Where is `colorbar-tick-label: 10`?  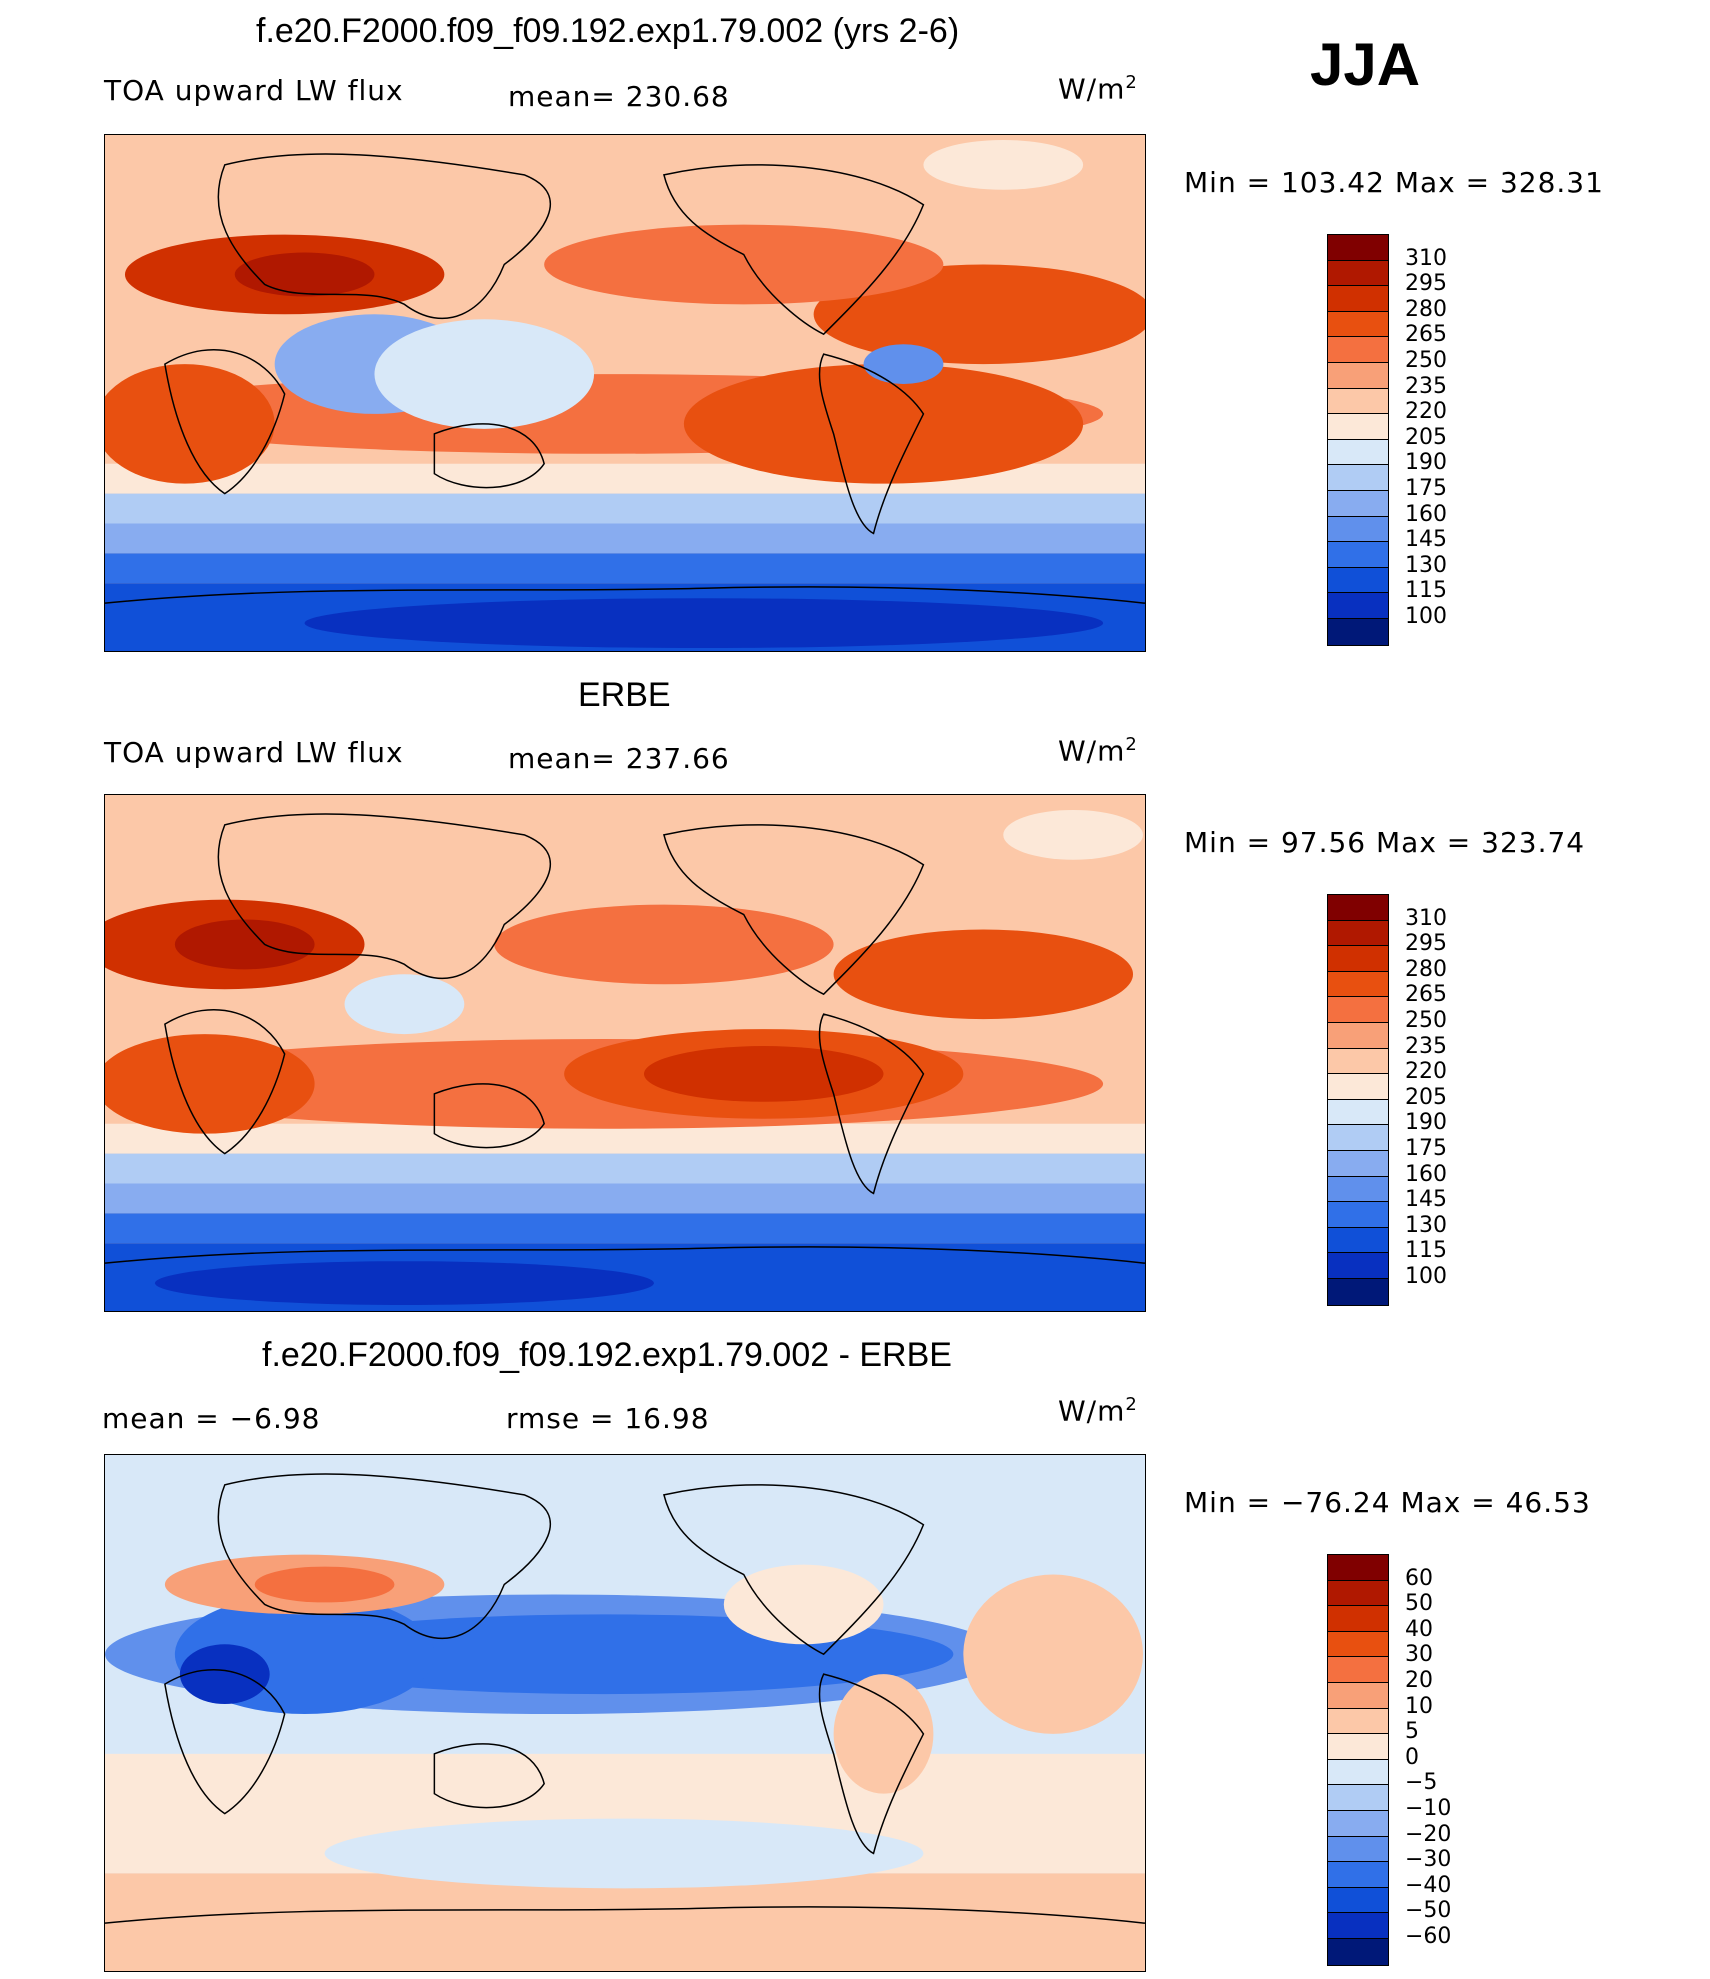 colorbar-tick-label: 10 is located at coordinates (1419, 1706).